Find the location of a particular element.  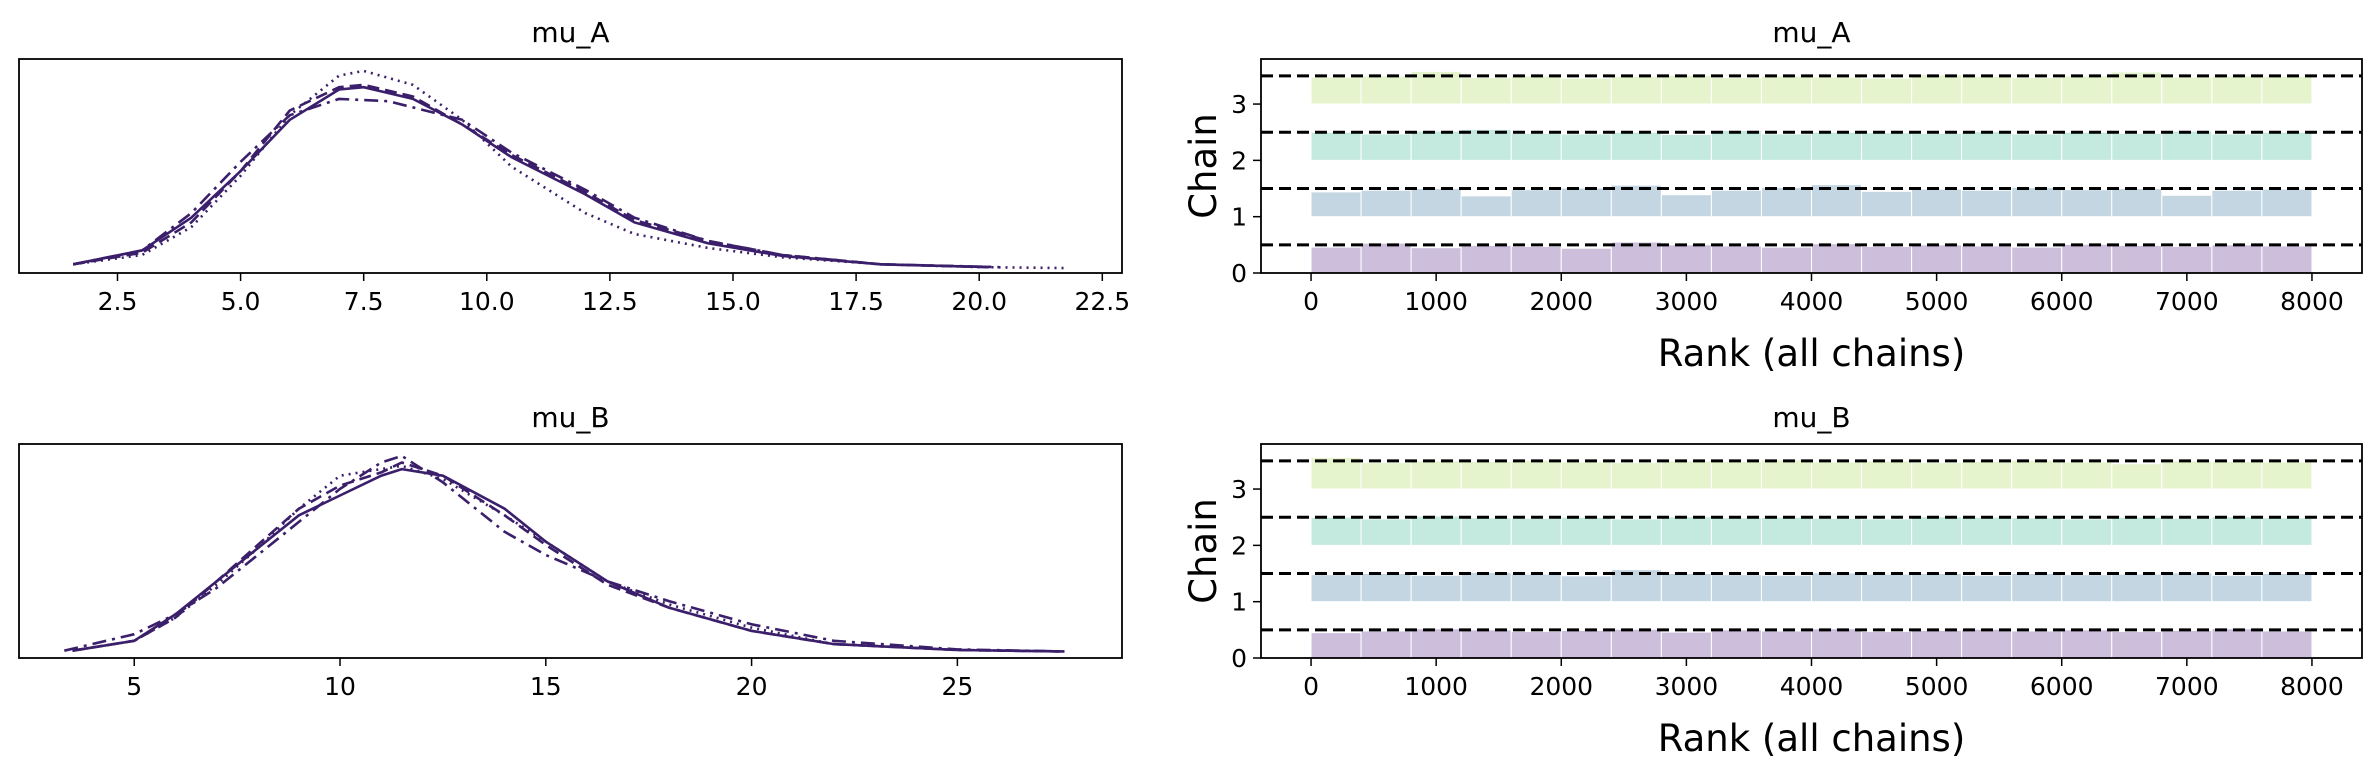

x-tick-label: 17.5 is located at coordinates (856, 301).